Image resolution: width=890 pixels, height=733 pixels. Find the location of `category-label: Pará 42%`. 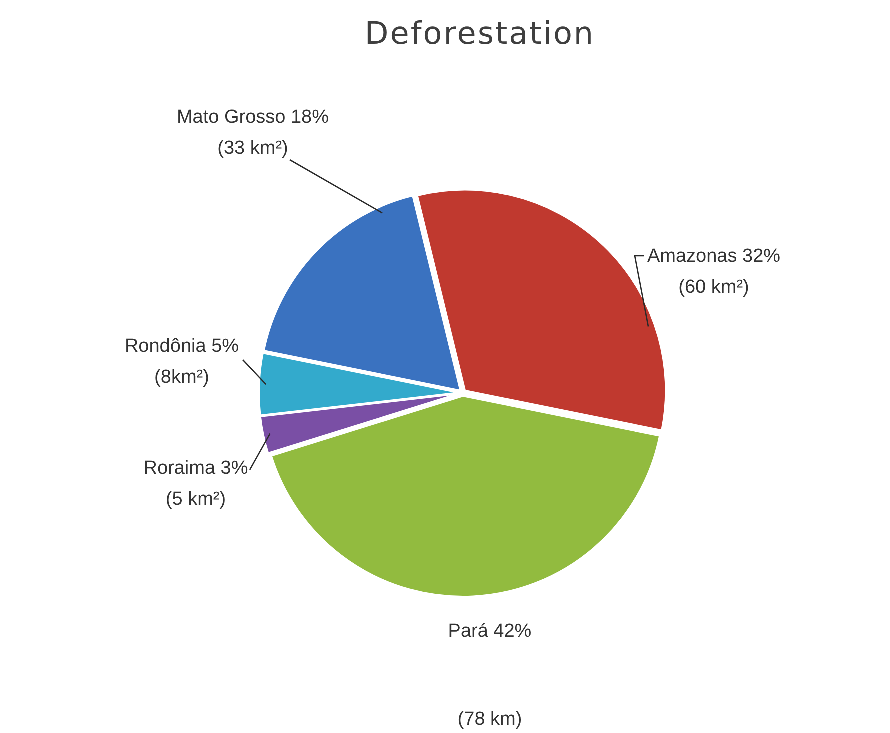

category-label: Pará 42% is located at coordinates (490, 631).